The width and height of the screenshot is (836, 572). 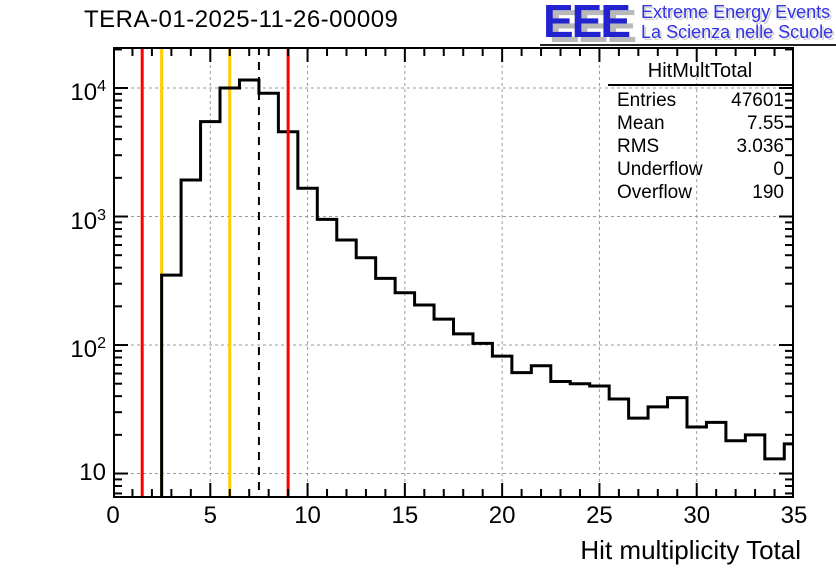 What do you see at coordinates (88, 220) in the screenshot?
I see `y-tick-label: 10³` at bounding box center [88, 220].